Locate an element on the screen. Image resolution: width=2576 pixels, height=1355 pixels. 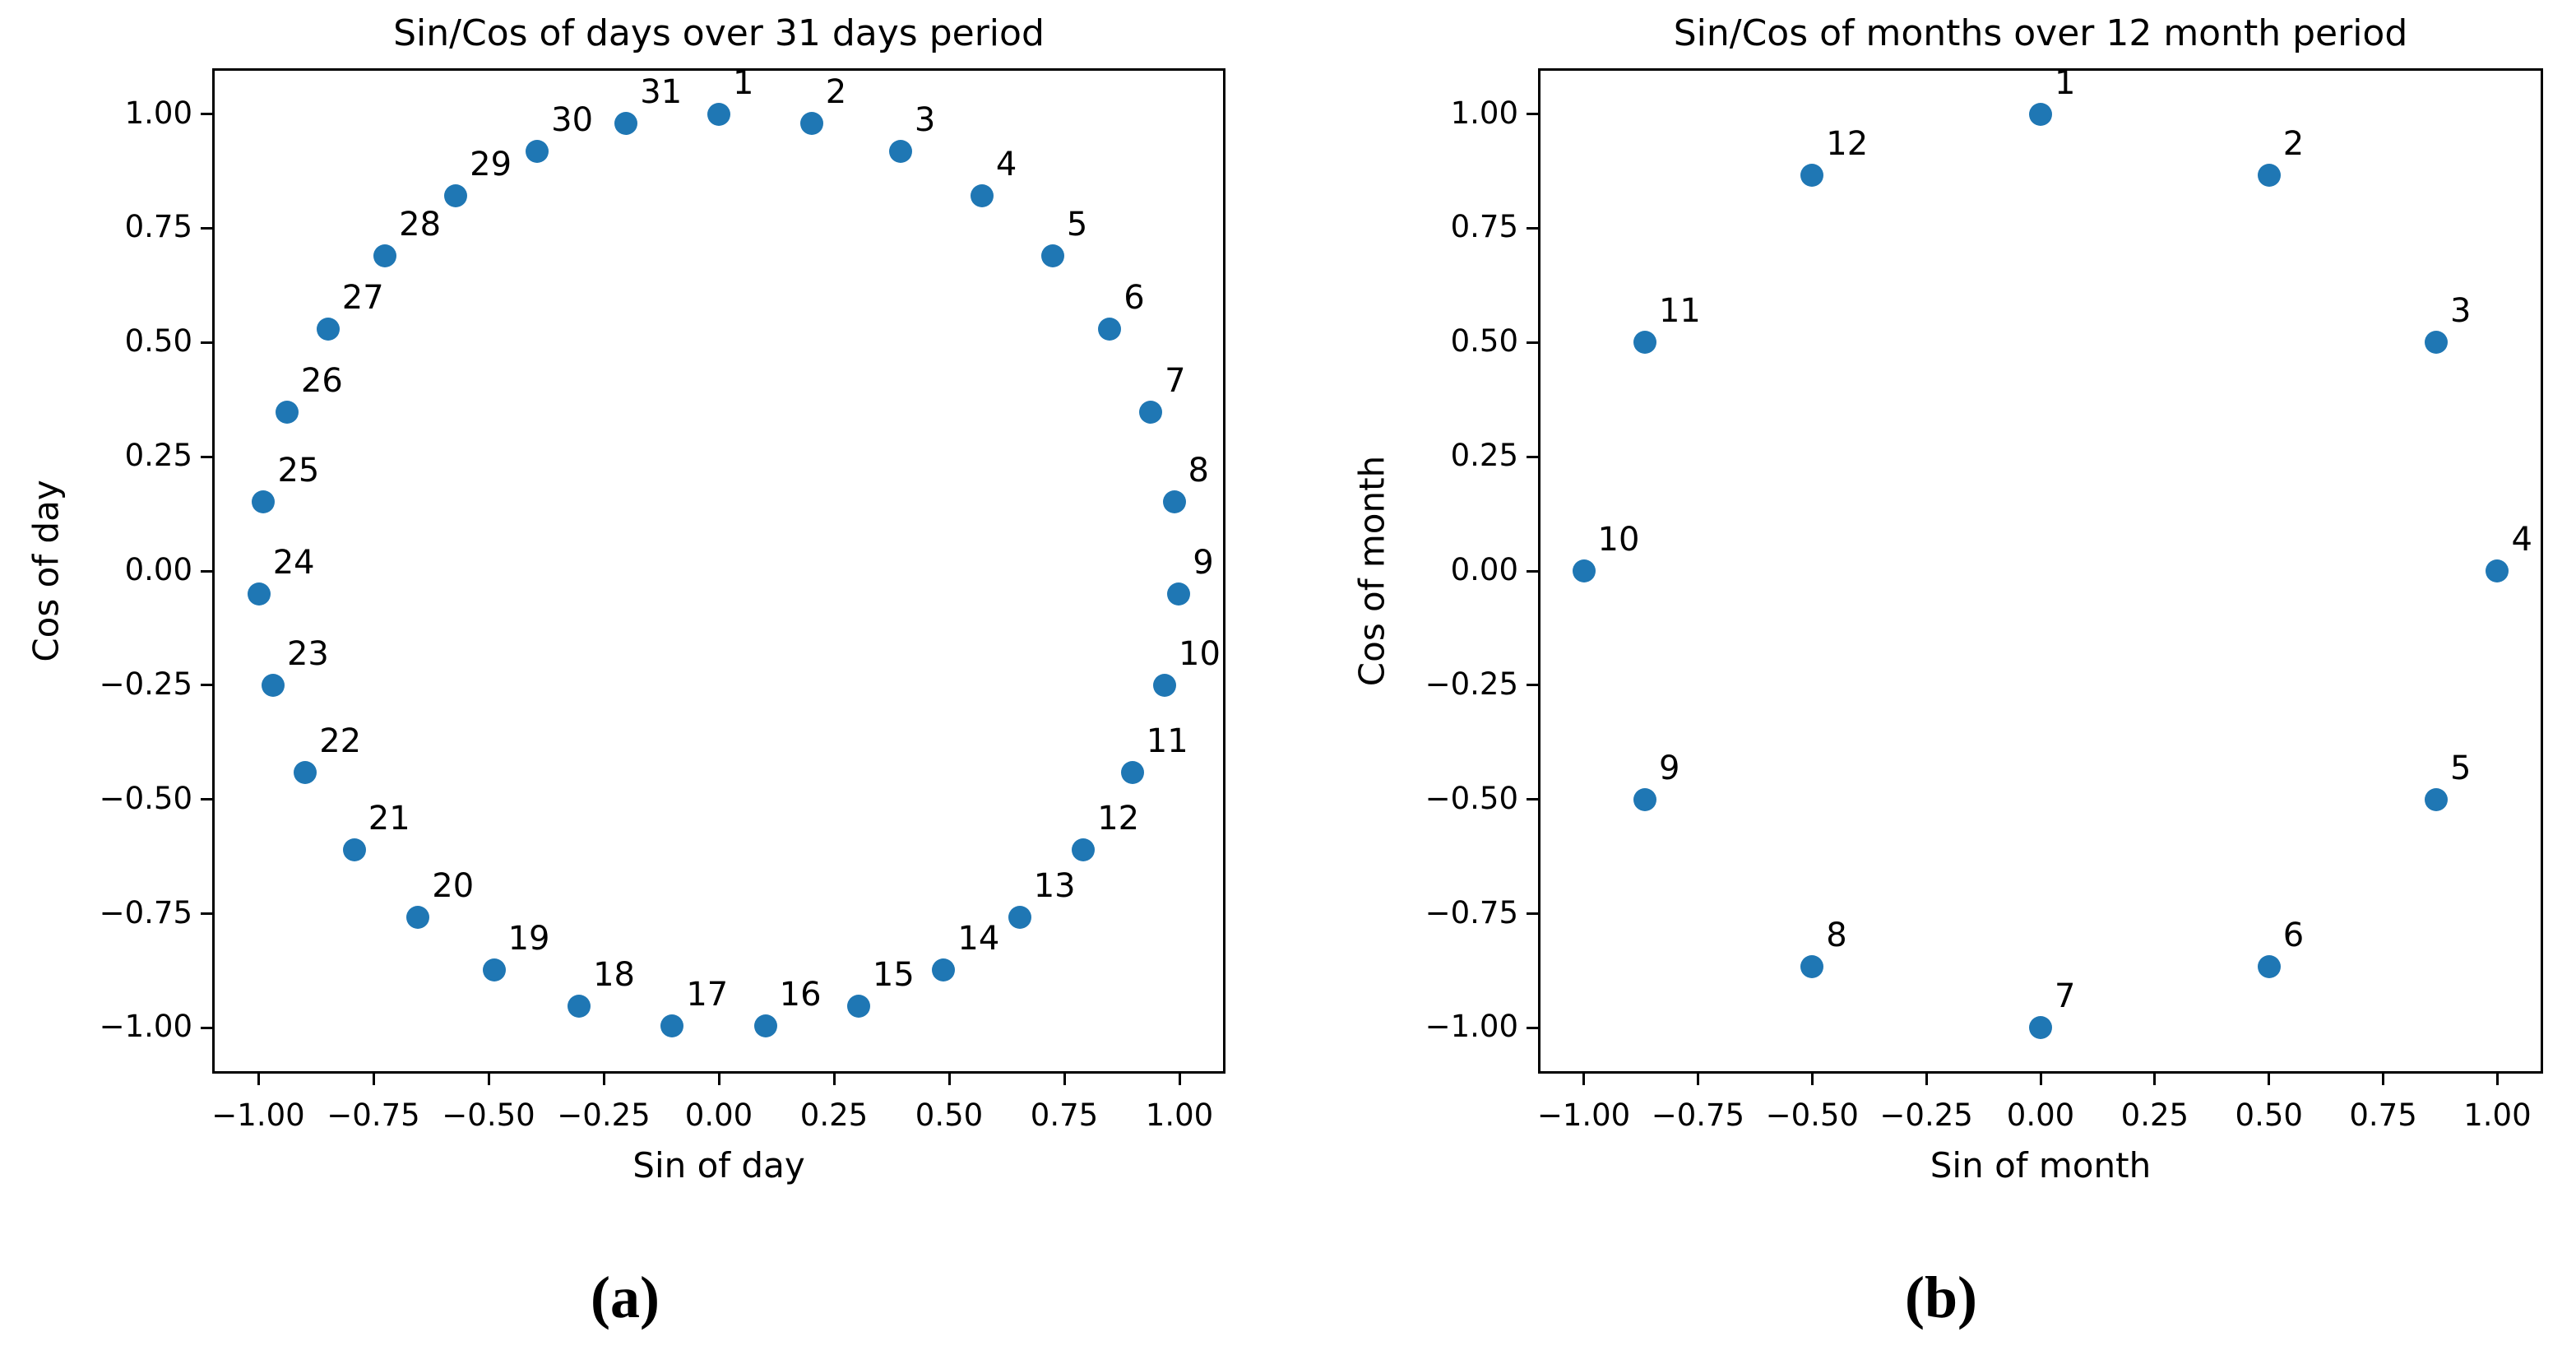
point-label-7: 7 is located at coordinates (1175, 381).